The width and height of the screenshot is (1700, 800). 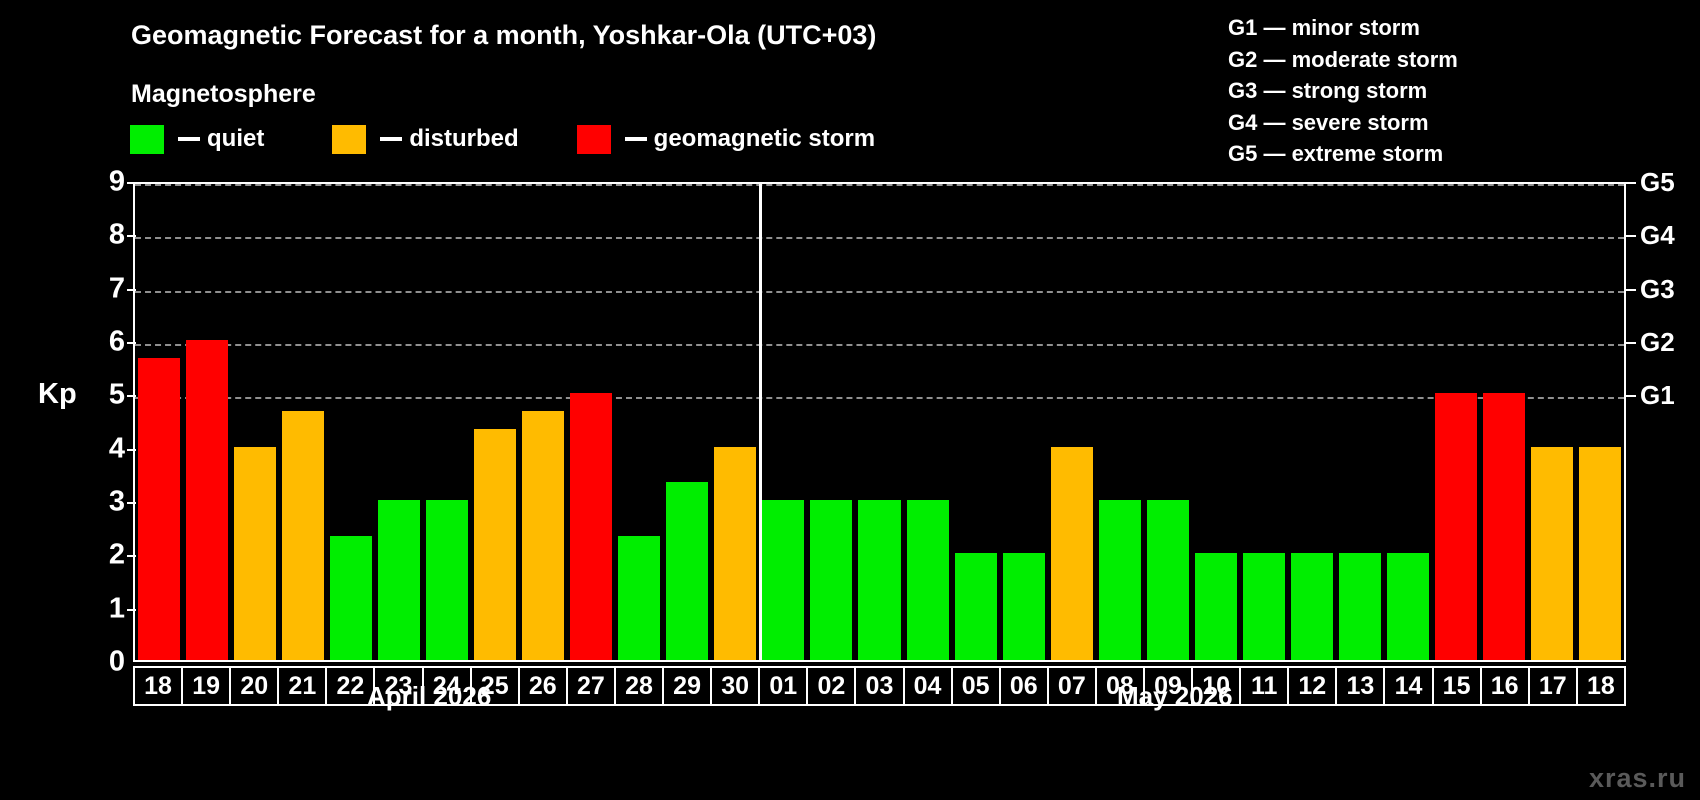 I want to click on day-label-24: 12, so click(x=1313, y=686).